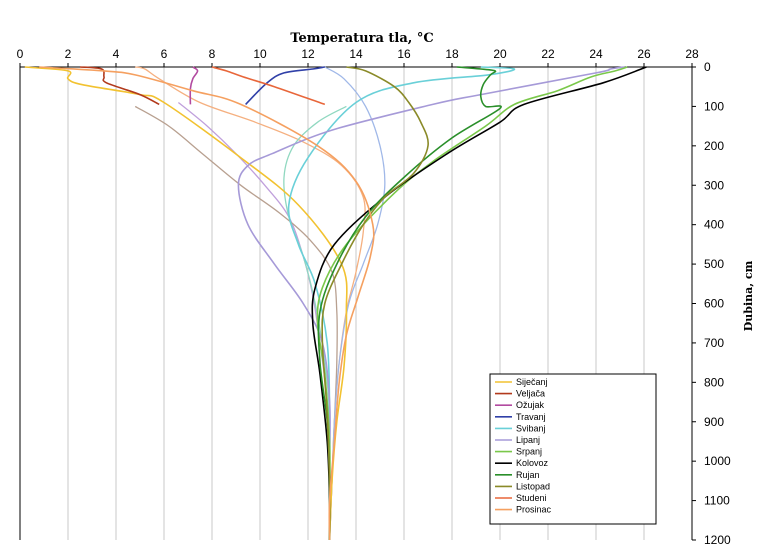 This screenshot has height=544, width=763. What do you see at coordinates (707, 67) in the screenshot?
I see `y-tick-label-0: 0` at bounding box center [707, 67].